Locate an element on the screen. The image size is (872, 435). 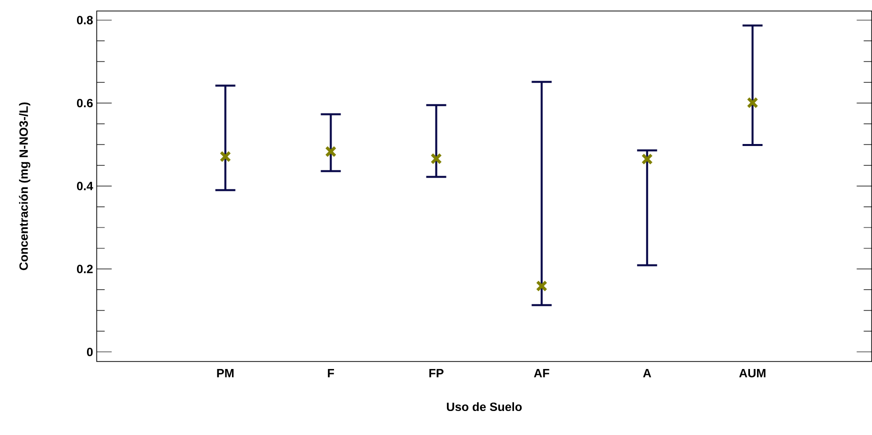
x-tick-label: AF is located at coordinates (542, 373).